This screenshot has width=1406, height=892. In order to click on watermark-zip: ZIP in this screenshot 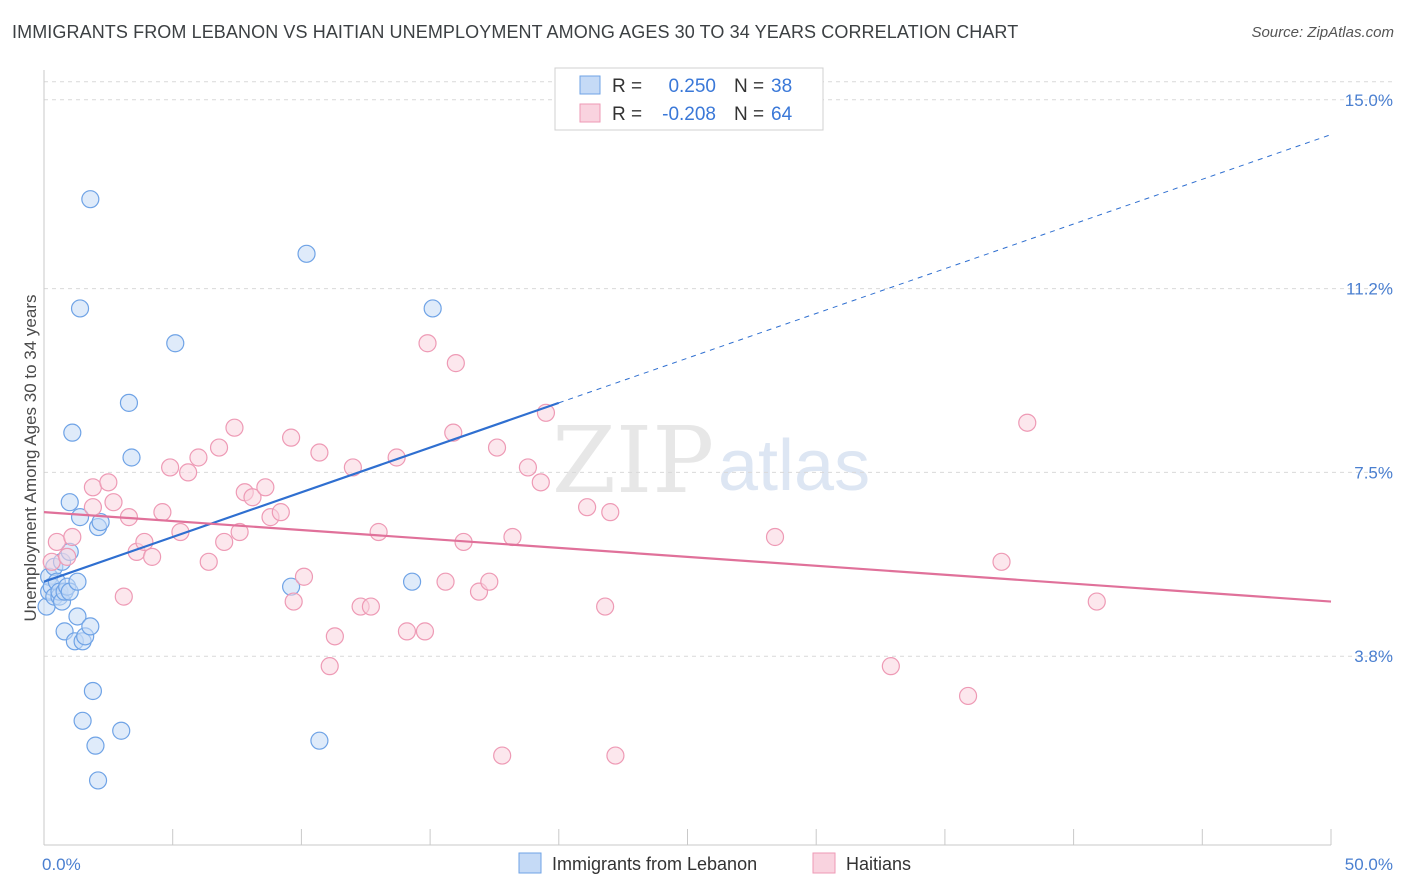, I will do `click(633, 460)`.